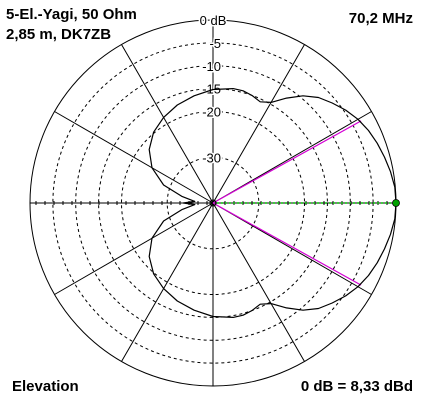  I want to click on reference-label: 0 dB = 8,33 dBd, so click(356, 386).